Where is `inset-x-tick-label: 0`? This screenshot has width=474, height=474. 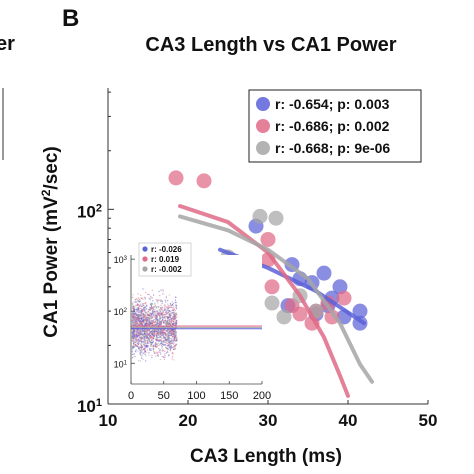
inset-x-tick-label: 0 is located at coordinates (131, 396).